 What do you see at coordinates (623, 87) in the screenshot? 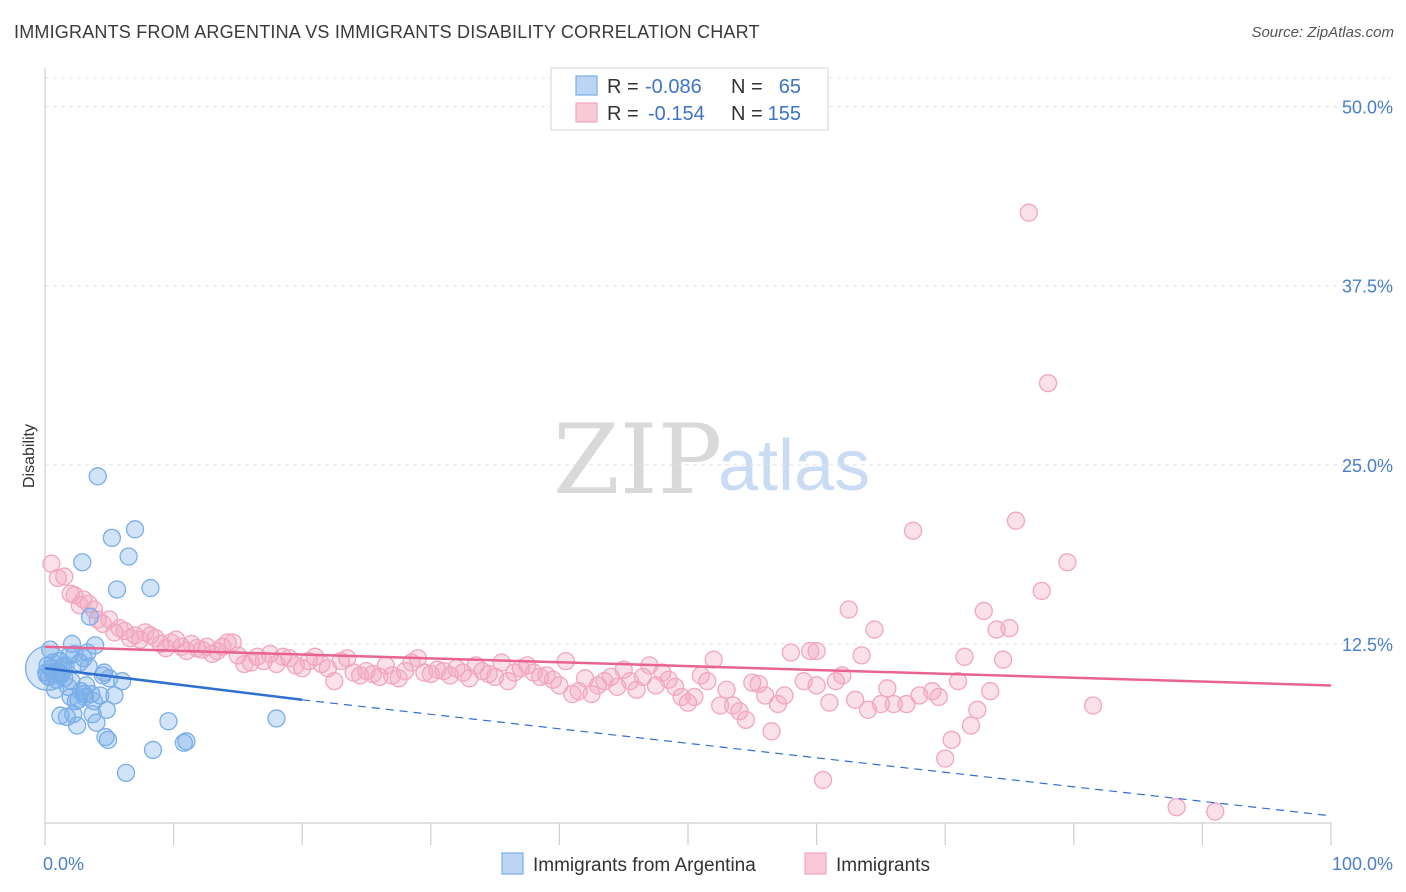
I see `legend-r-label-argentina: R =` at bounding box center [623, 87].